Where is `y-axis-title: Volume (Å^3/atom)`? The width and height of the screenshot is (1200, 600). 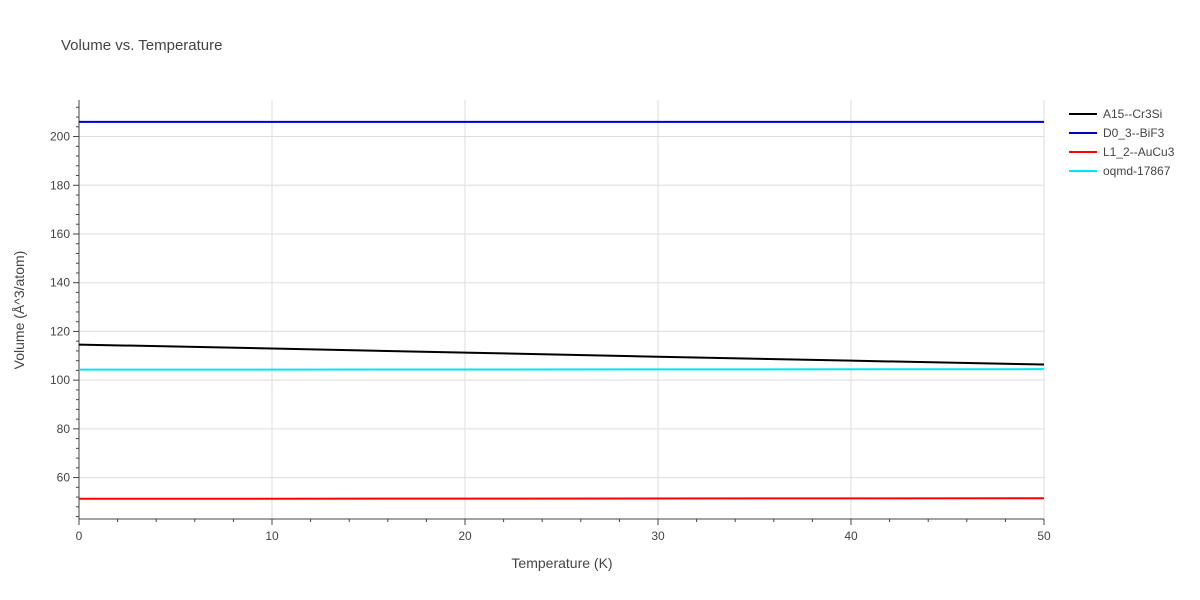
y-axis-title: Volume (Å^3/atom) is located at coordinates (19, 310).